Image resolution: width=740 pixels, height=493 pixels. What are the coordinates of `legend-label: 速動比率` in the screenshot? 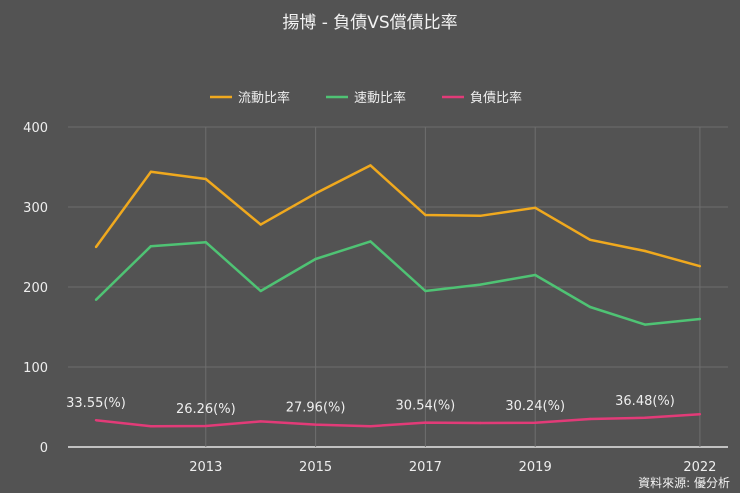 It's located at (380, 98).